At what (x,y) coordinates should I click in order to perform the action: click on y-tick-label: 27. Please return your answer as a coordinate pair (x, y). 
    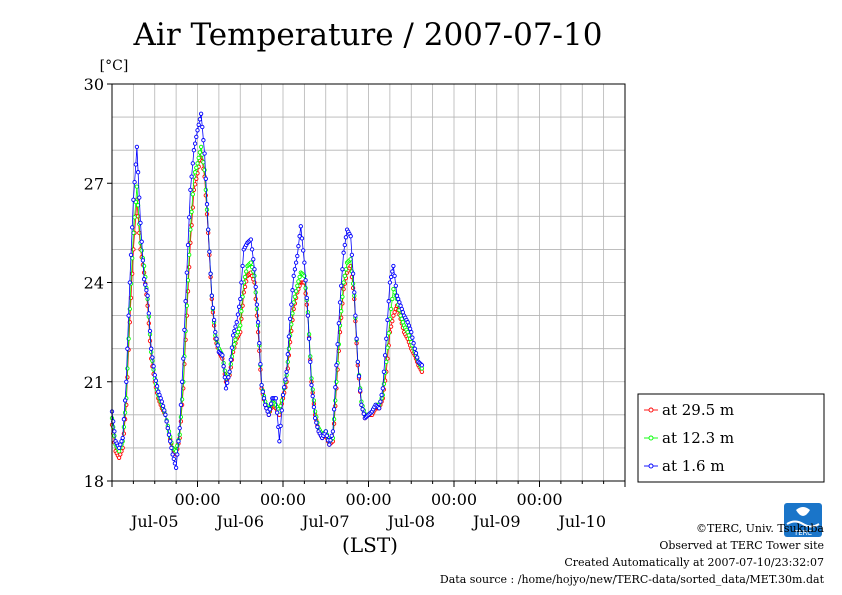
    Looking at the image, I should click on (94, 183).